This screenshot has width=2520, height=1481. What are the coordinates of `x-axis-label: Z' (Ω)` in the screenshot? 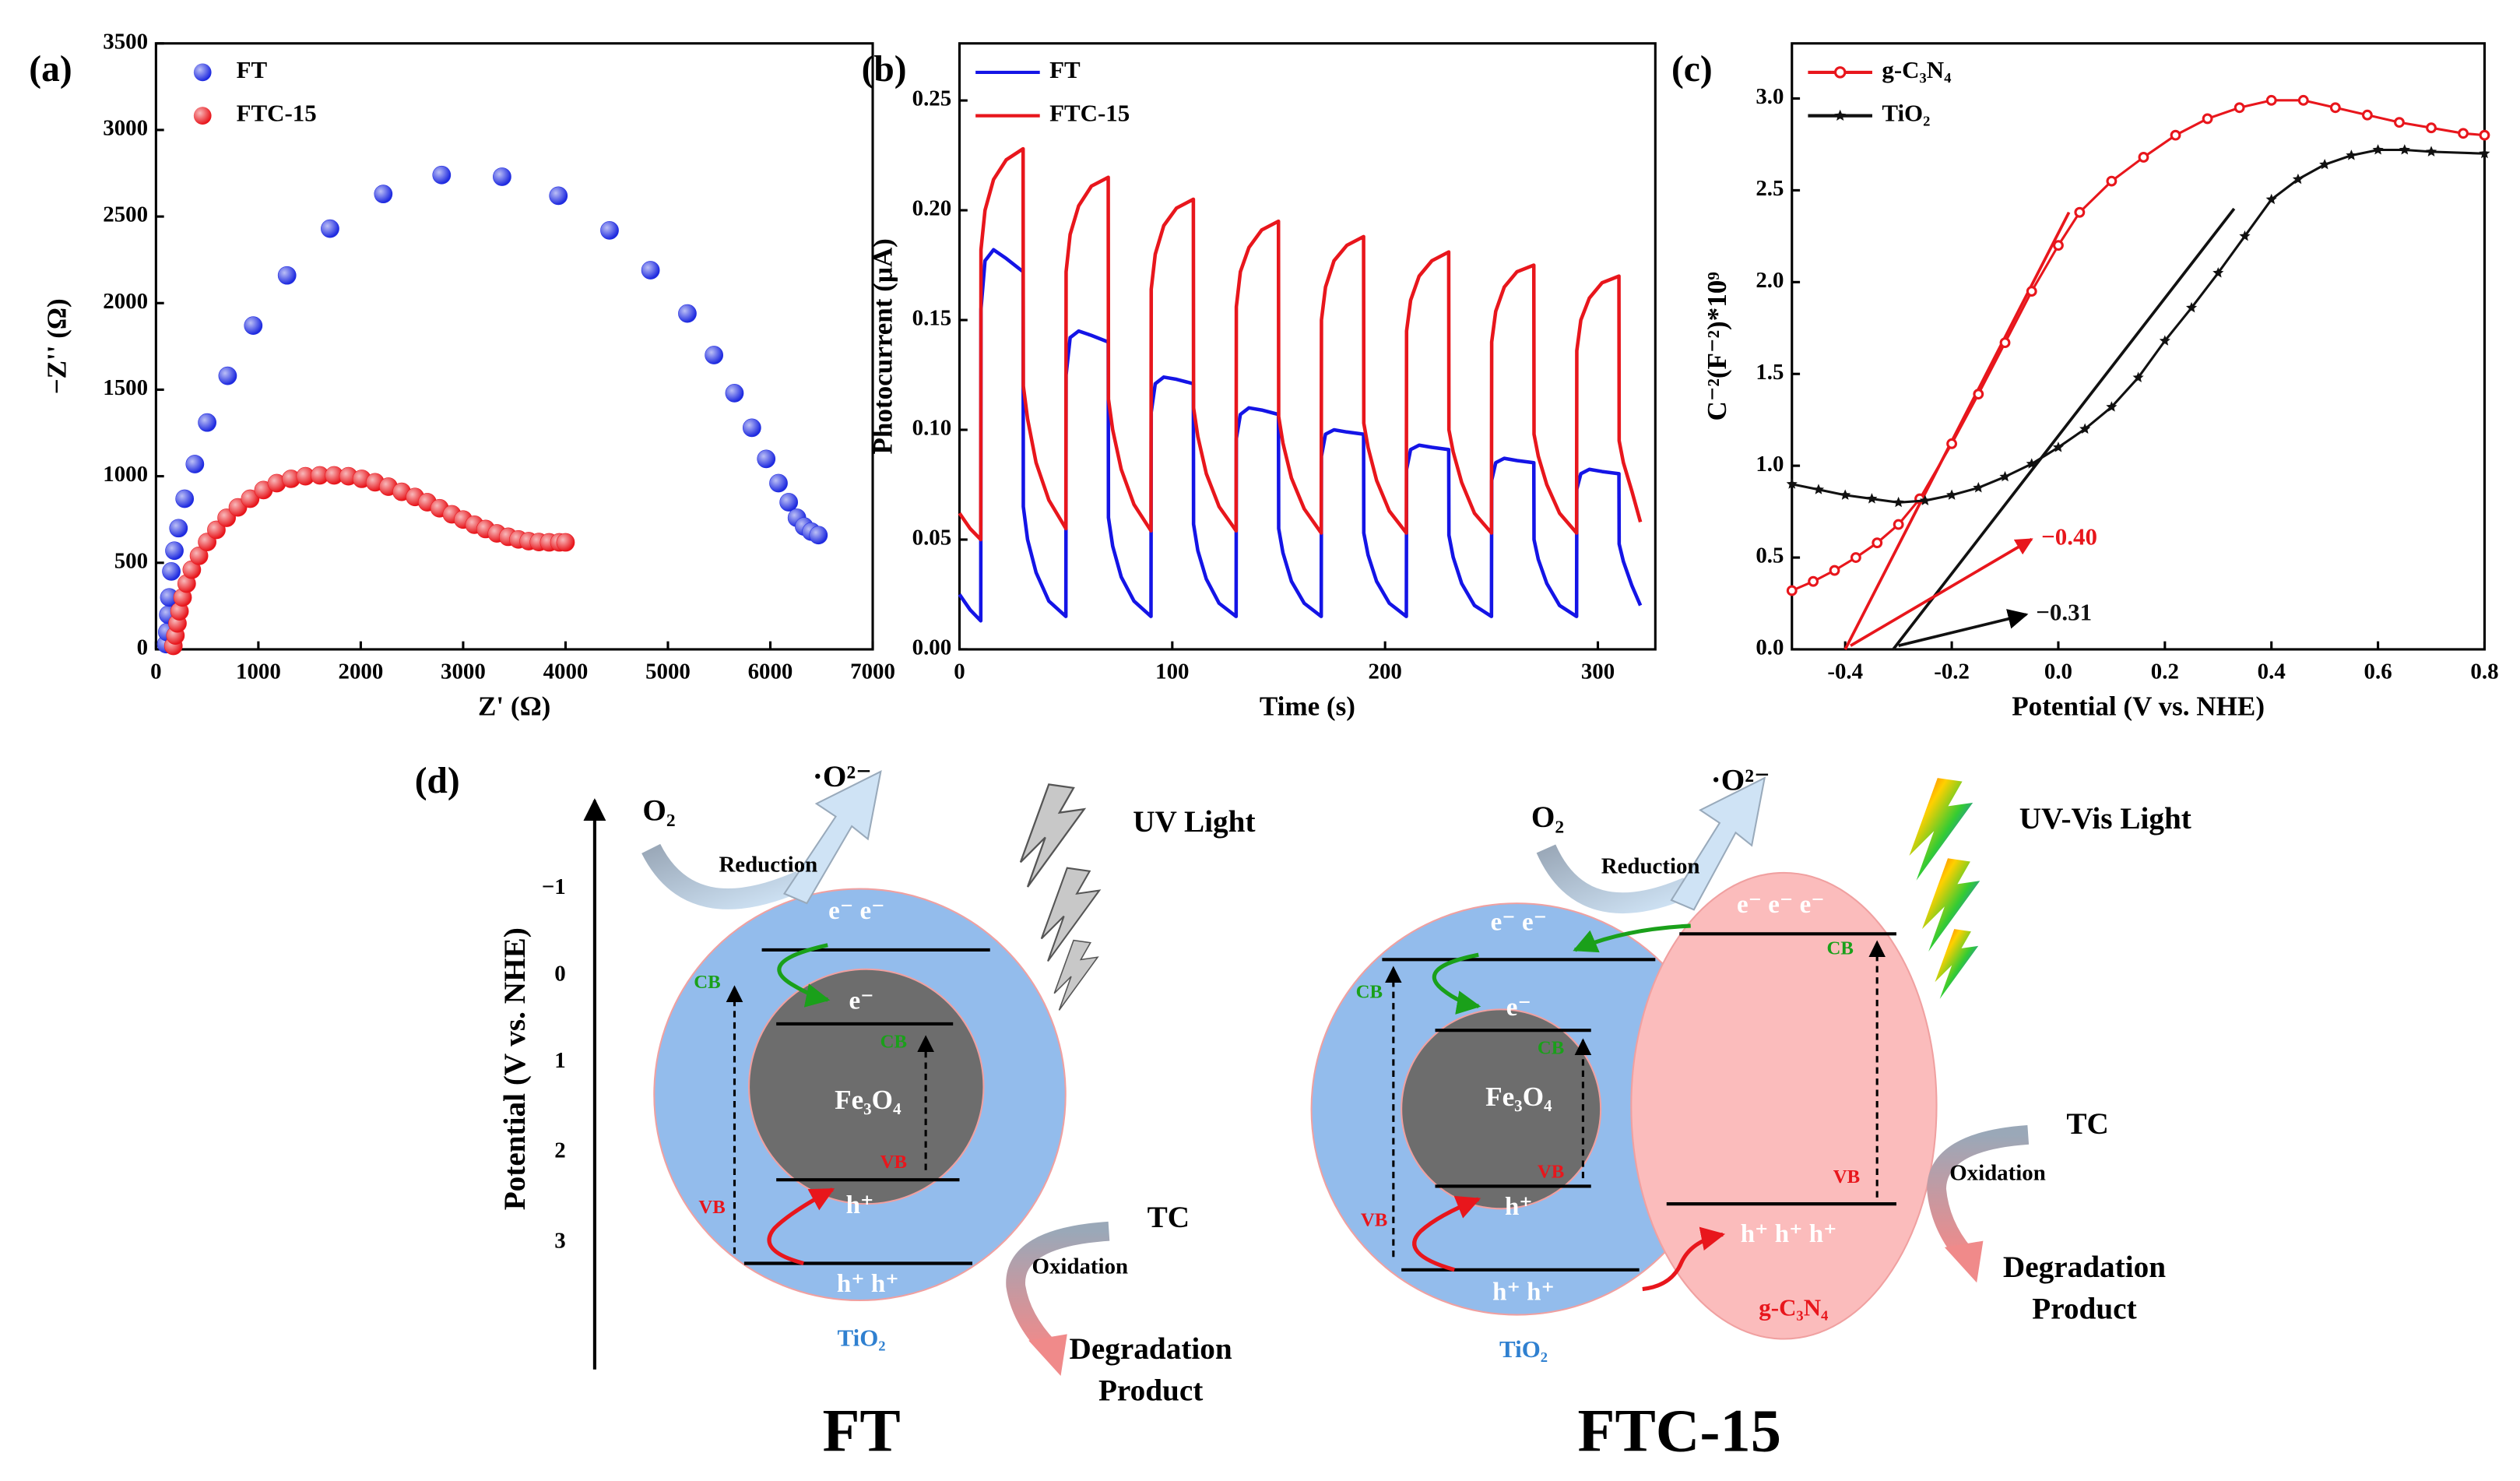 It's located at (514, 706).